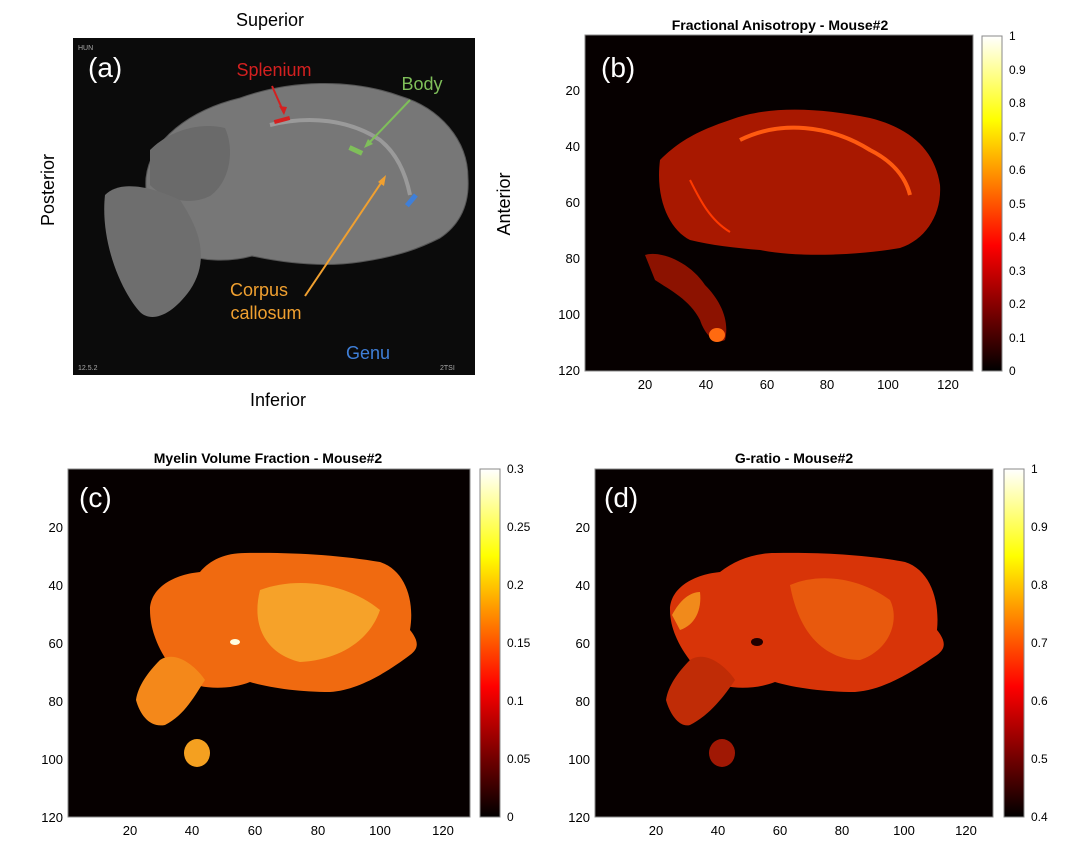  What do you see at coordinates (1012, 36) in the screenshot?
I see `colorbar-tick-label: 1` at bounding box center [1012, 36].